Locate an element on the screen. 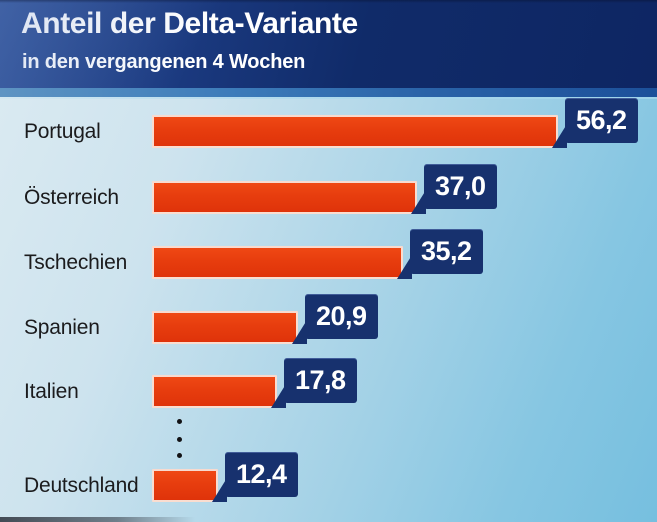 This screenshot has width=657, height=522. value-bubble: 56,2 is located at coordinates (595, 123).